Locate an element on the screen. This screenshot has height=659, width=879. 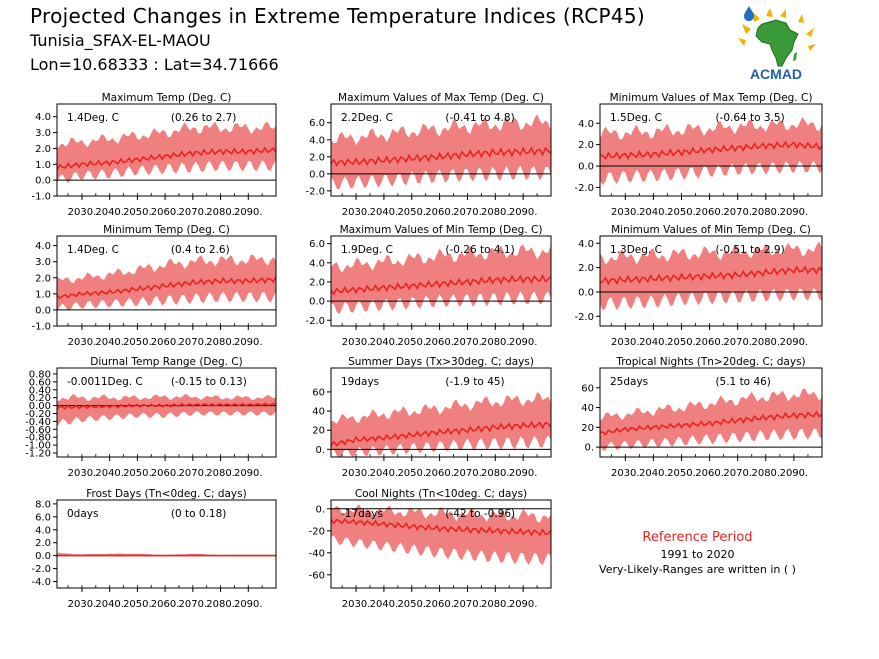
y-tick-label: 0. is located at coordinates (589, 448).